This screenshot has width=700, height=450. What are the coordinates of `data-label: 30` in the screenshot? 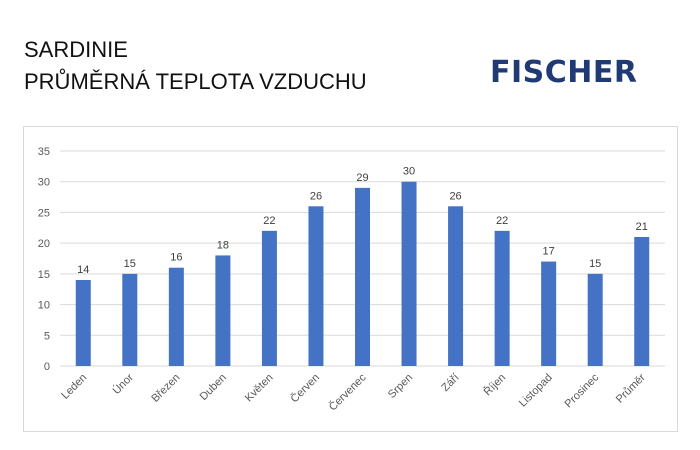 It's located at (409, 172).